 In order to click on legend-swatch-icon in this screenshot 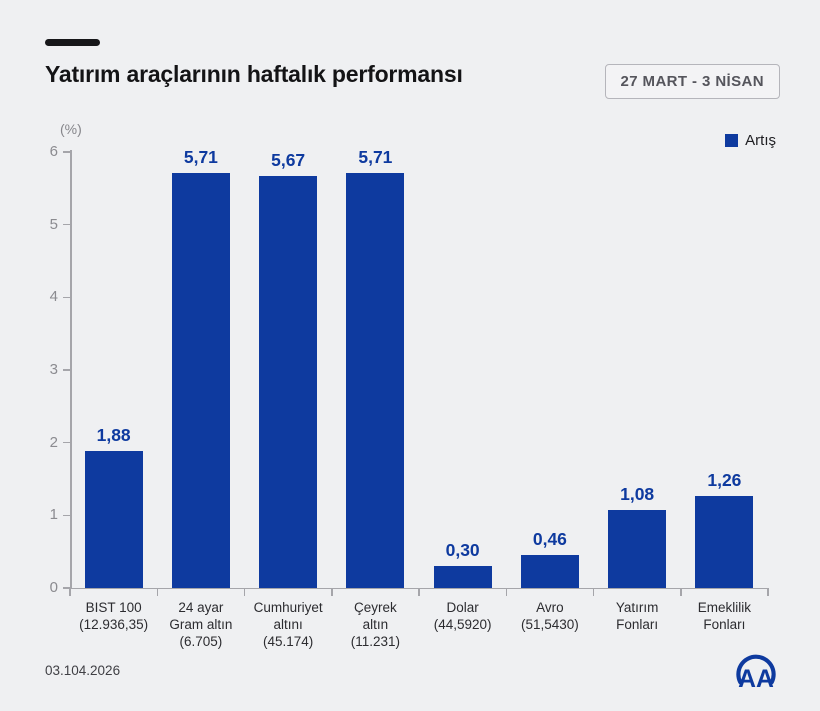, I will do `click(732, 140)`.